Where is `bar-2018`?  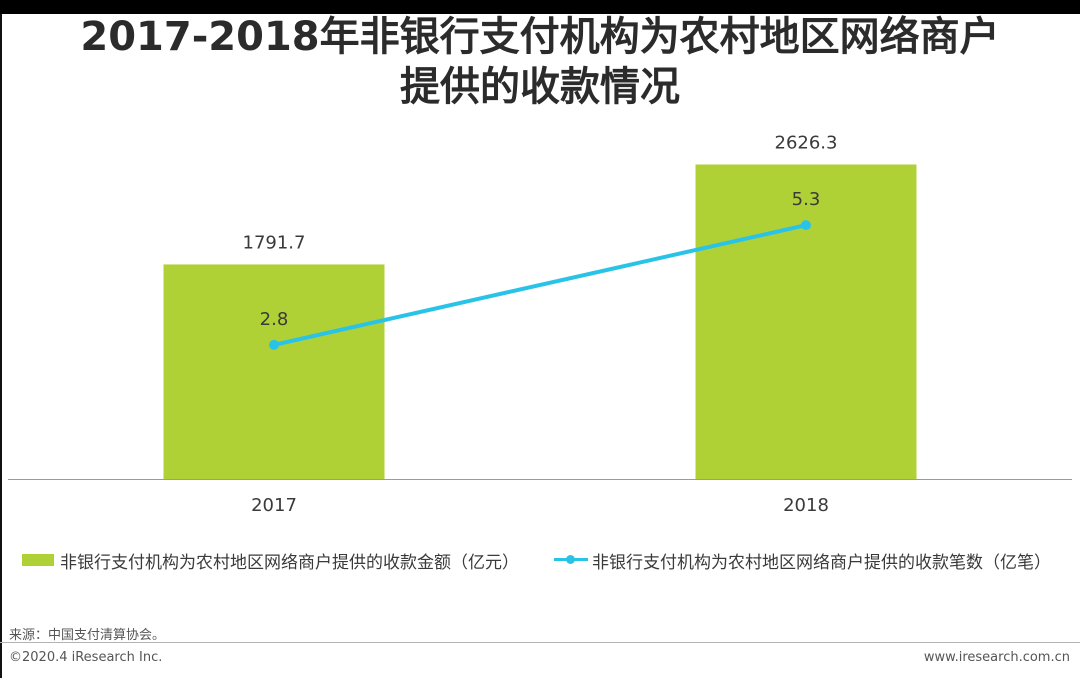
bar-2018 is located at coordinates (806, 321).